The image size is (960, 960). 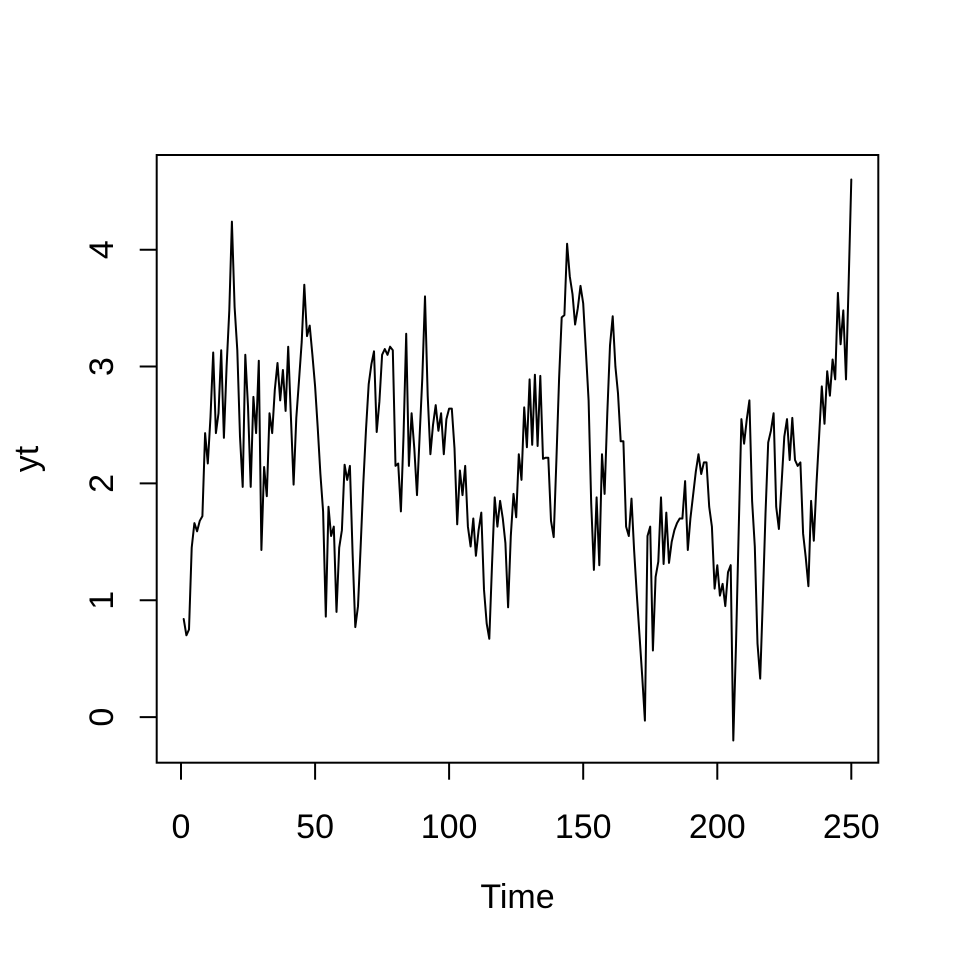 What do you see at coordinates (27, 458) in the screenshot?
I see `y-axis-title: yt` at bounding box center [27, 458].